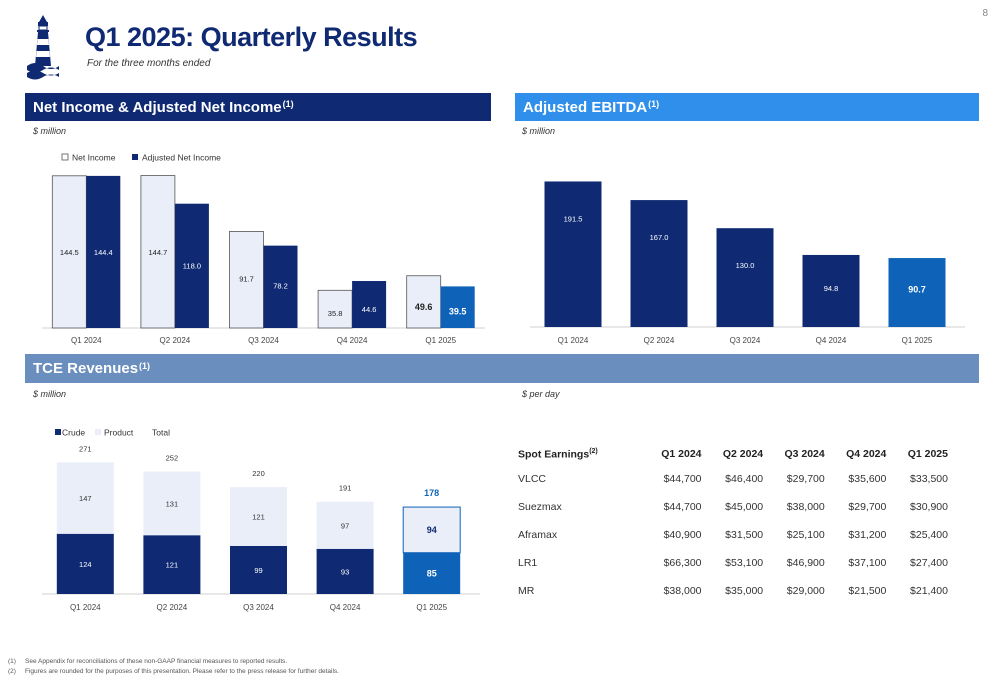  I want to click on ebitda-banner: Adjusted EBITDA (1), so click(747, 107).